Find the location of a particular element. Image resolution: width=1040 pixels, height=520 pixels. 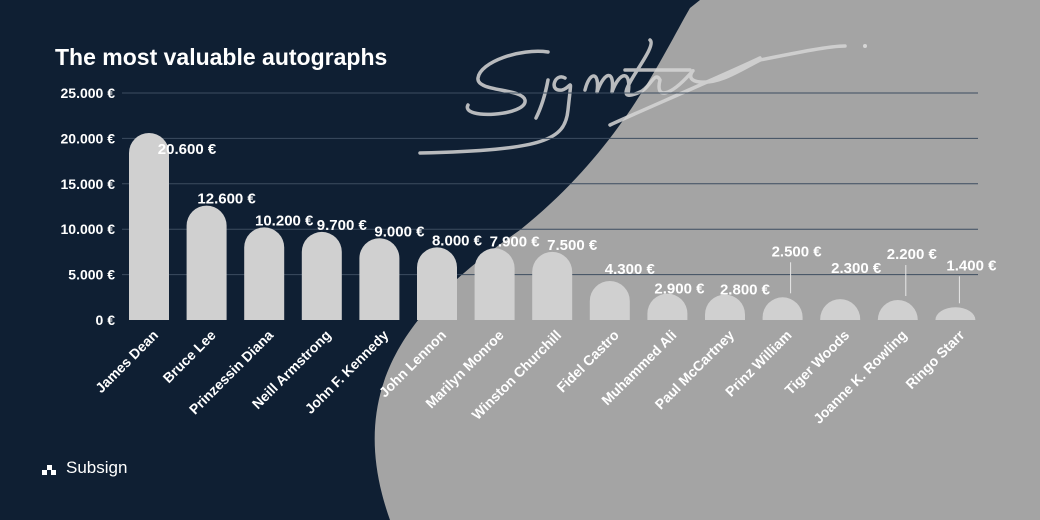

data-label: 9.700 € is located at coordinates (342, 225).